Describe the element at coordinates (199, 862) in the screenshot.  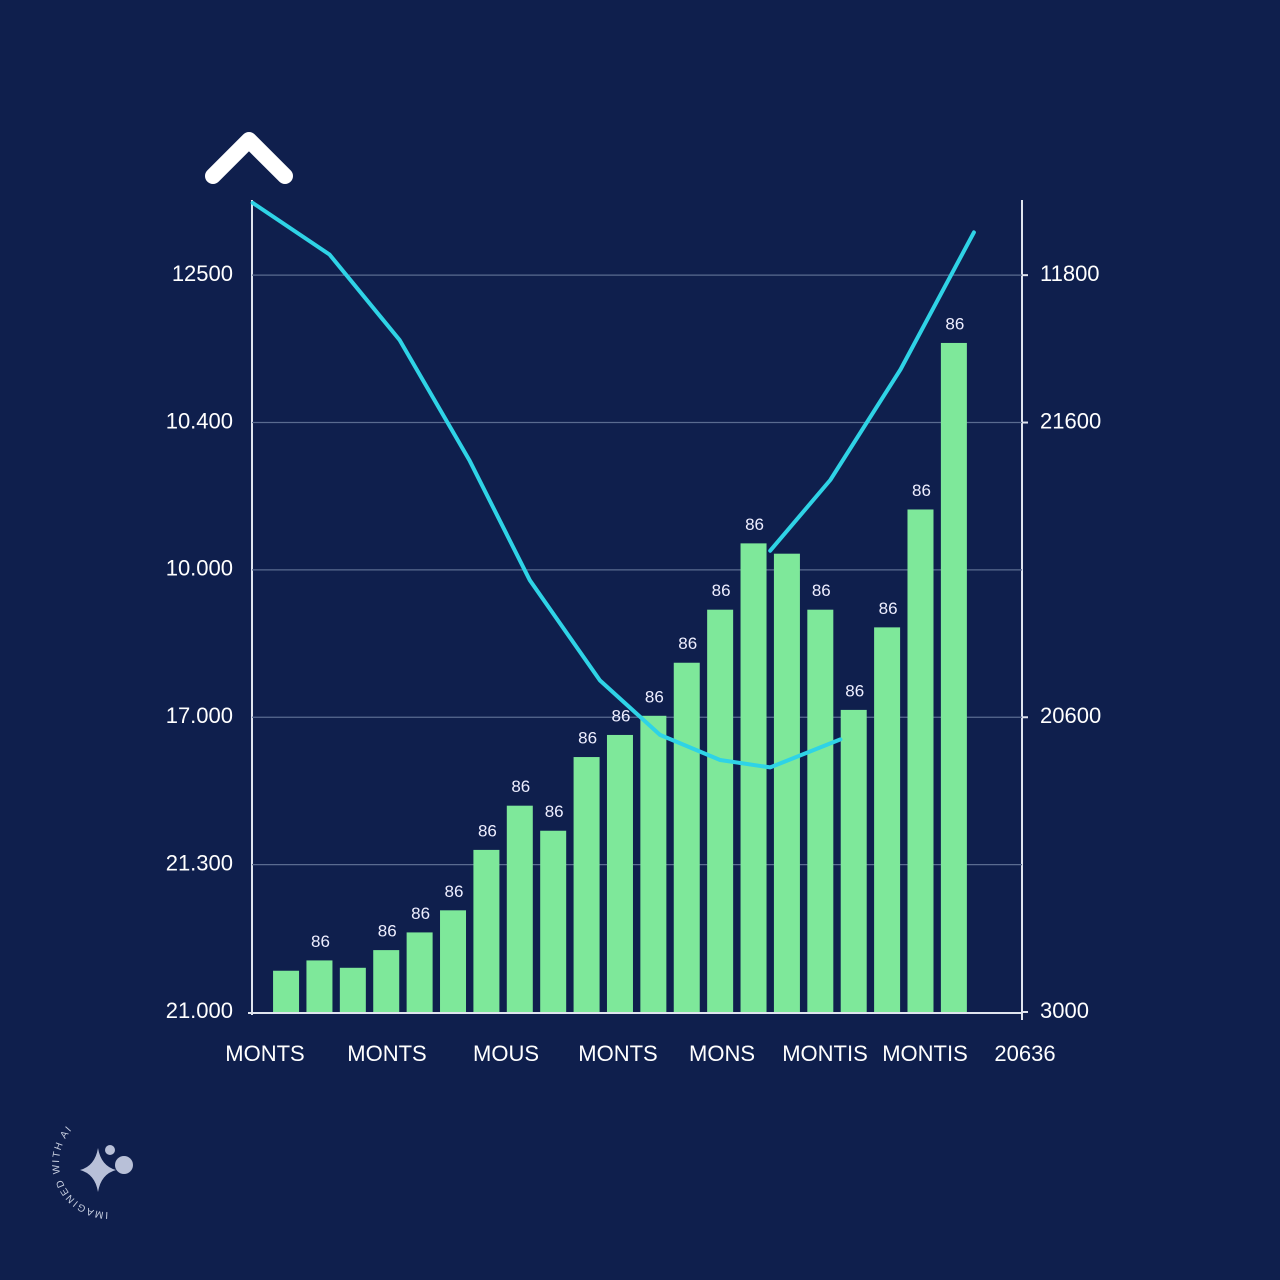
I see `y-tick-label: 21.300` at that location.